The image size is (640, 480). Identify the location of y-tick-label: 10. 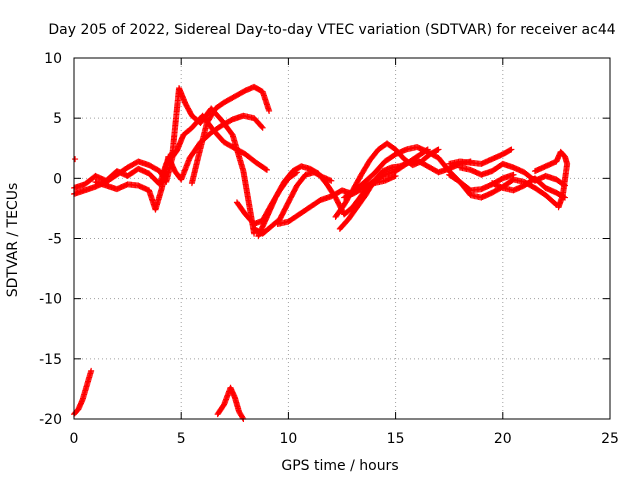
(53, 59).